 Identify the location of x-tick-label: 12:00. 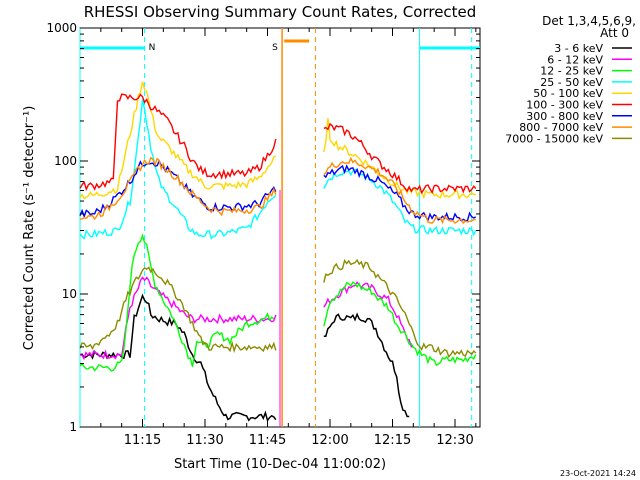
(329, 440).